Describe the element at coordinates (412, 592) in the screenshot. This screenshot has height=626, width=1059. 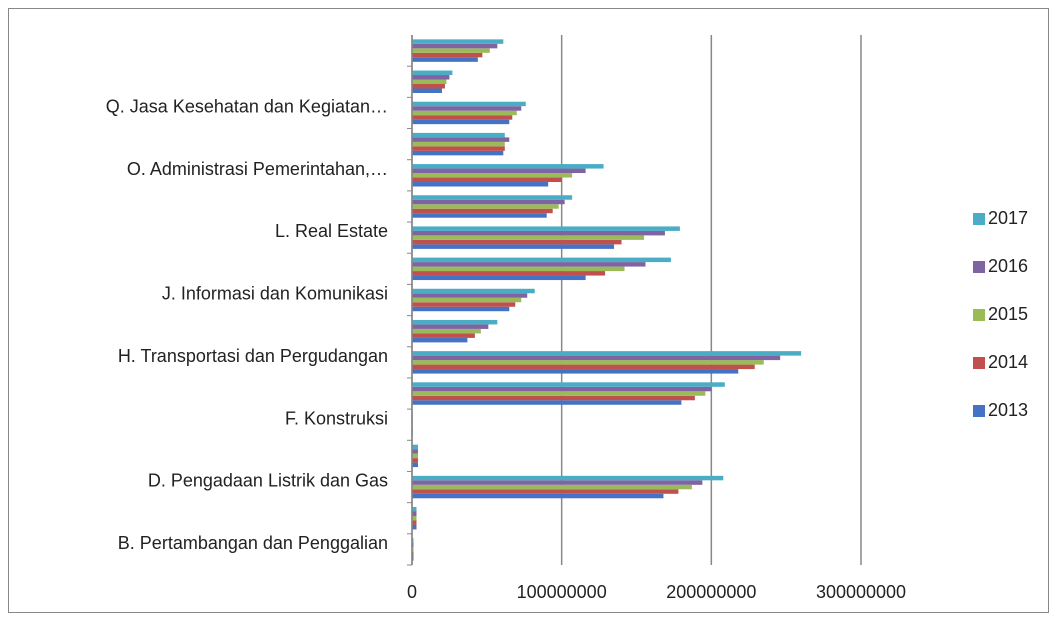
I see `x-tick-label: 0` at that location.